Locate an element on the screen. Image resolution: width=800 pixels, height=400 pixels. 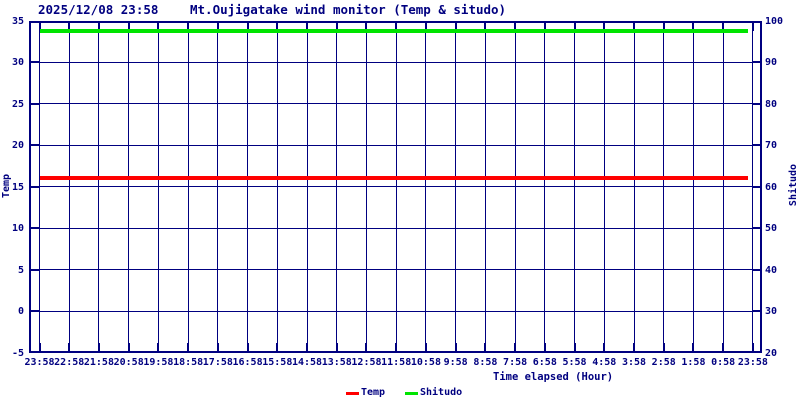
x-tick-label: 13:58 is located at coordinates (336, 362).